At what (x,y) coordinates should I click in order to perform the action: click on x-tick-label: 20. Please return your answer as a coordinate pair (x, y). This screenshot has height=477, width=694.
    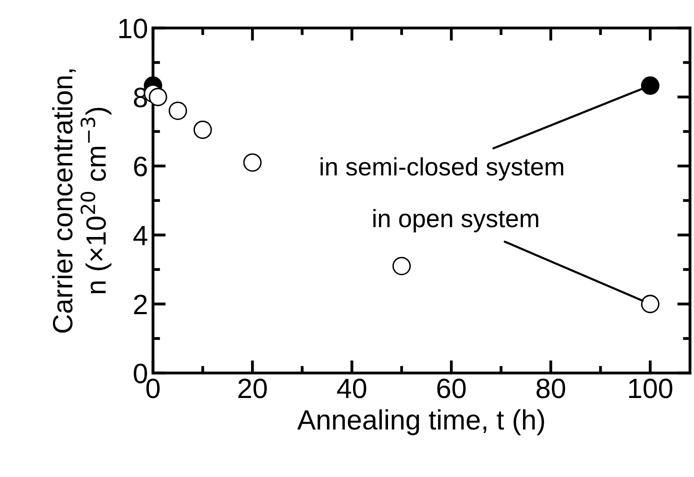
    Looking at the image, I should click on (252, 388).